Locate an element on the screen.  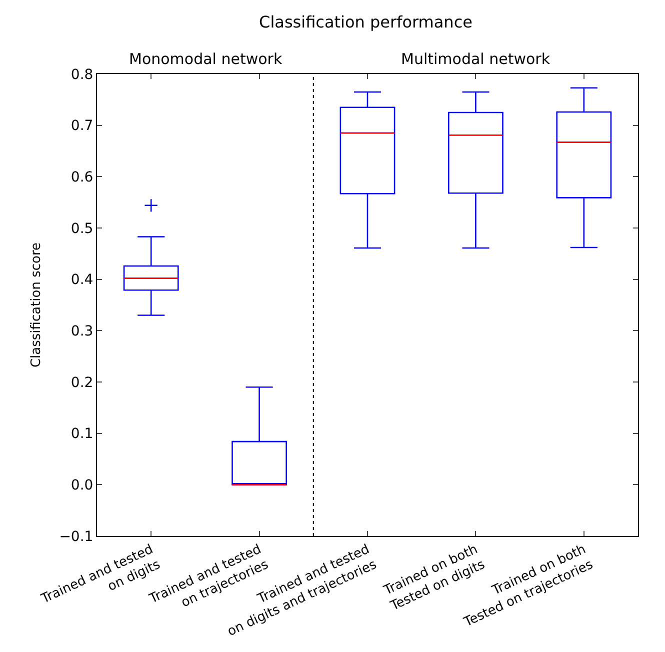
y-axis-title: Classification score is located at coordinates (36, 305).